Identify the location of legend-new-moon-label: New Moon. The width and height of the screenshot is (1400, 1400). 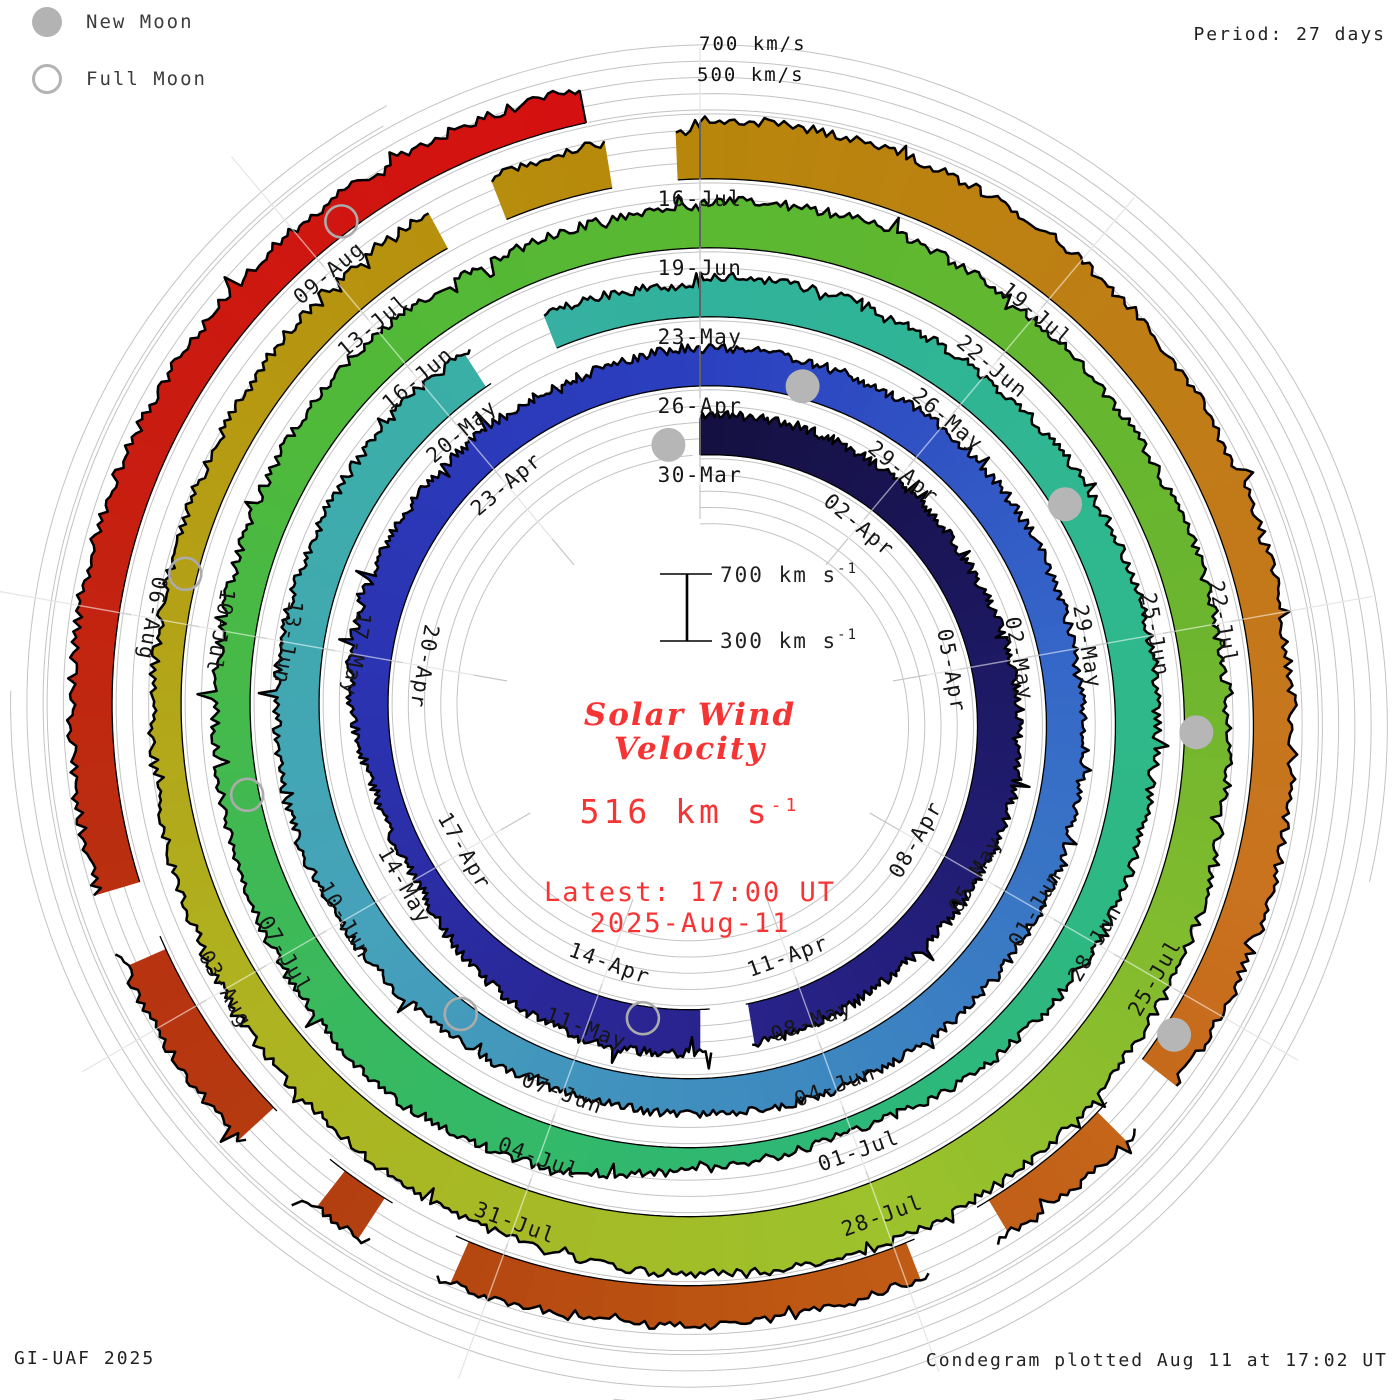
(140, 22).